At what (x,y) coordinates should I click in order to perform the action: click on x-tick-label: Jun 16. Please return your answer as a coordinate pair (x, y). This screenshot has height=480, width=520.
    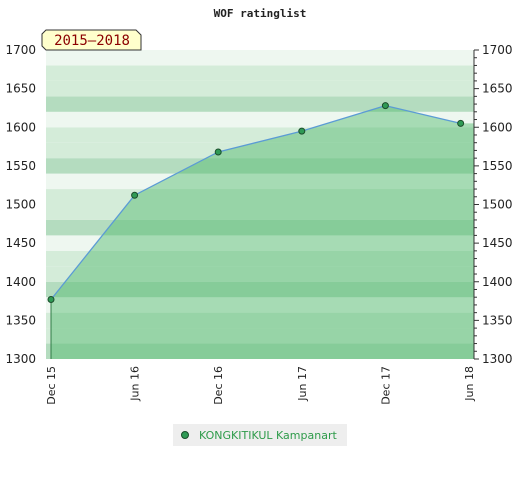
    Looking at the image, I should click on (135, 384).